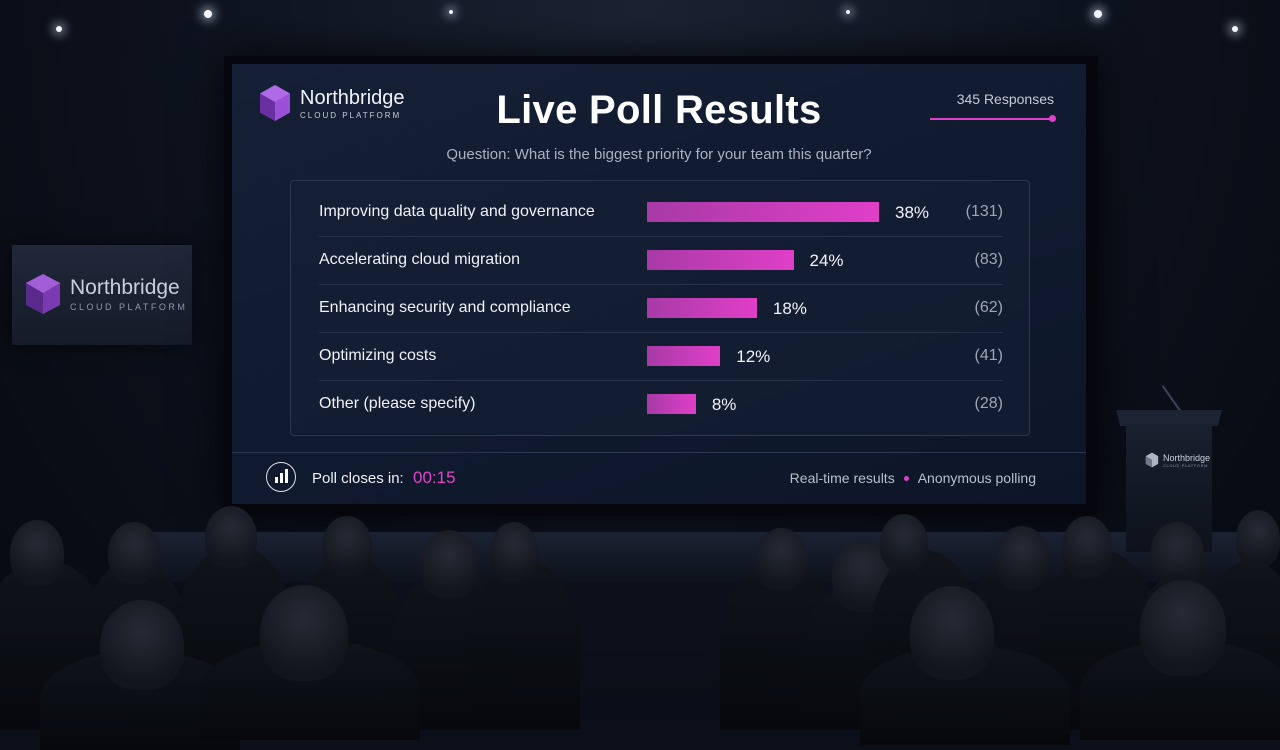  I want to click on option-label: Optimizing costs, so click(378, 355).